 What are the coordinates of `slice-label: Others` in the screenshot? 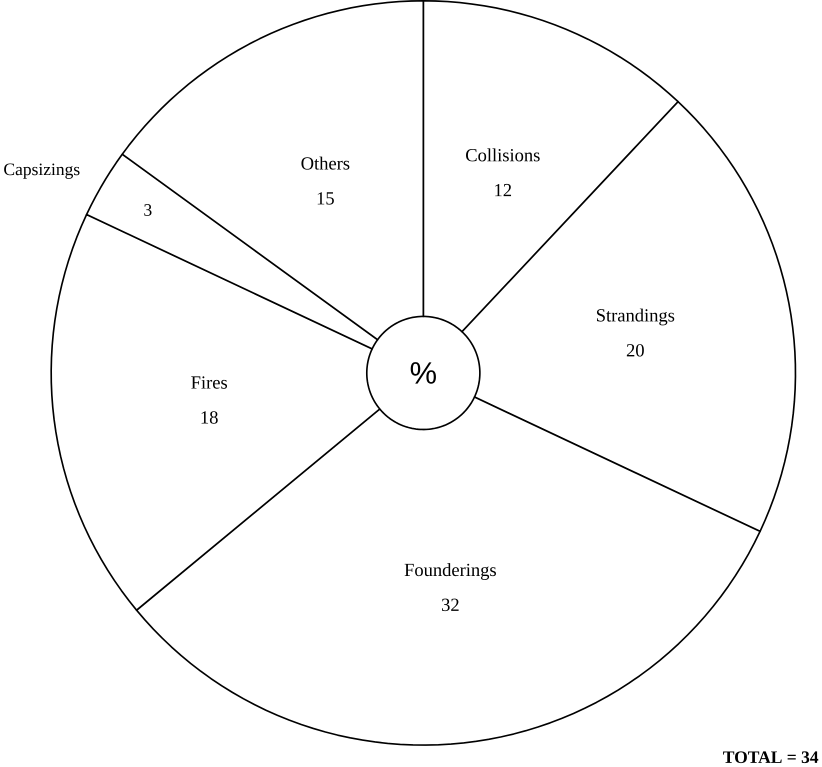 It's located at (325, 163).